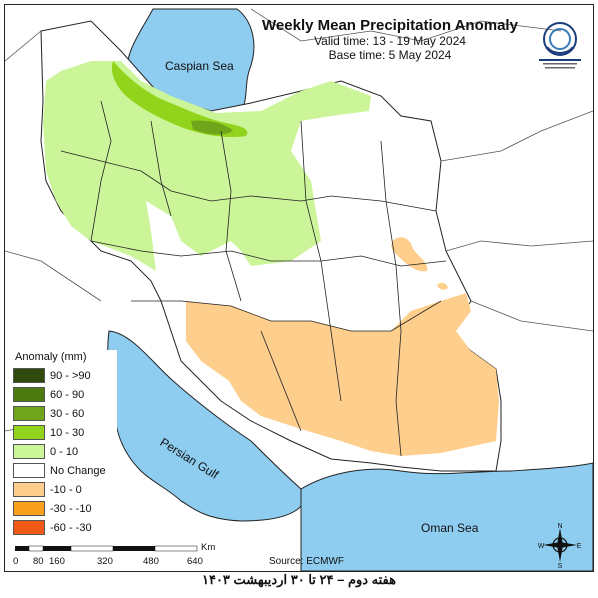 Image resolution: width=598 pixels, height=598 pixels. What do you see at coordinates (541, 546) in the screenshot?
I see `compass-w: W` at bounding box center [541, 546].